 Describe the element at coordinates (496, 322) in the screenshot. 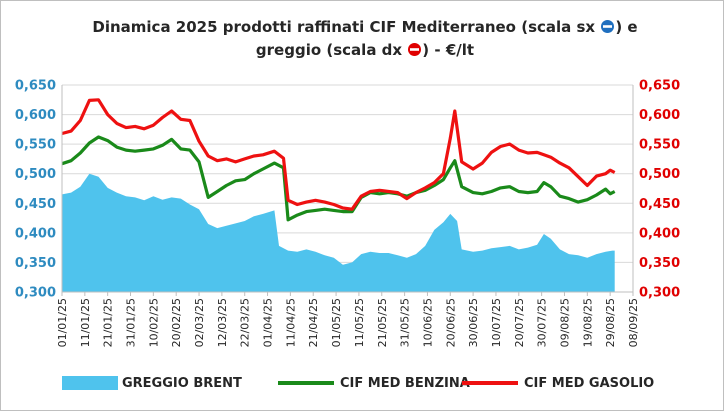

I see `x-tick-label: 10/07/25` at that location.